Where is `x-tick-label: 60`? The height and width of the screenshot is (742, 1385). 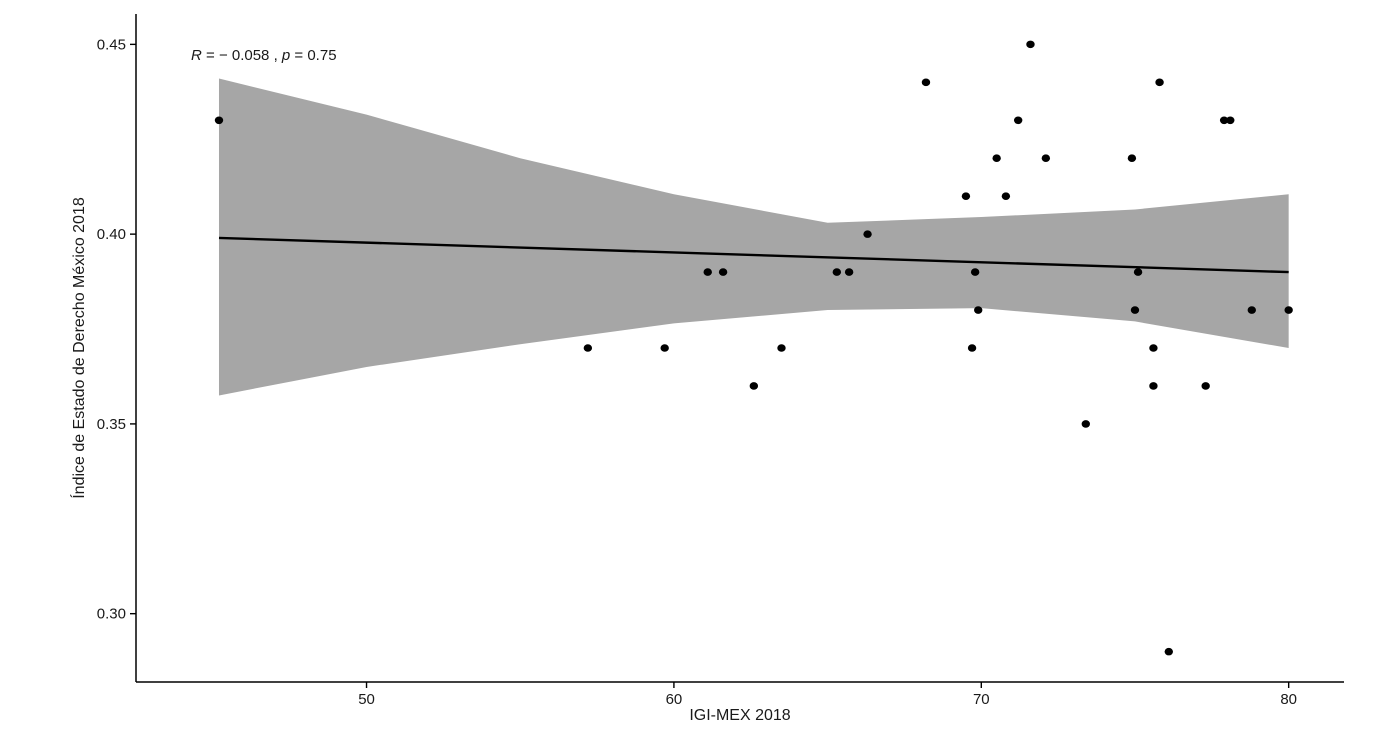
x-tick-label: 60 is located at coordinates (674, 699).